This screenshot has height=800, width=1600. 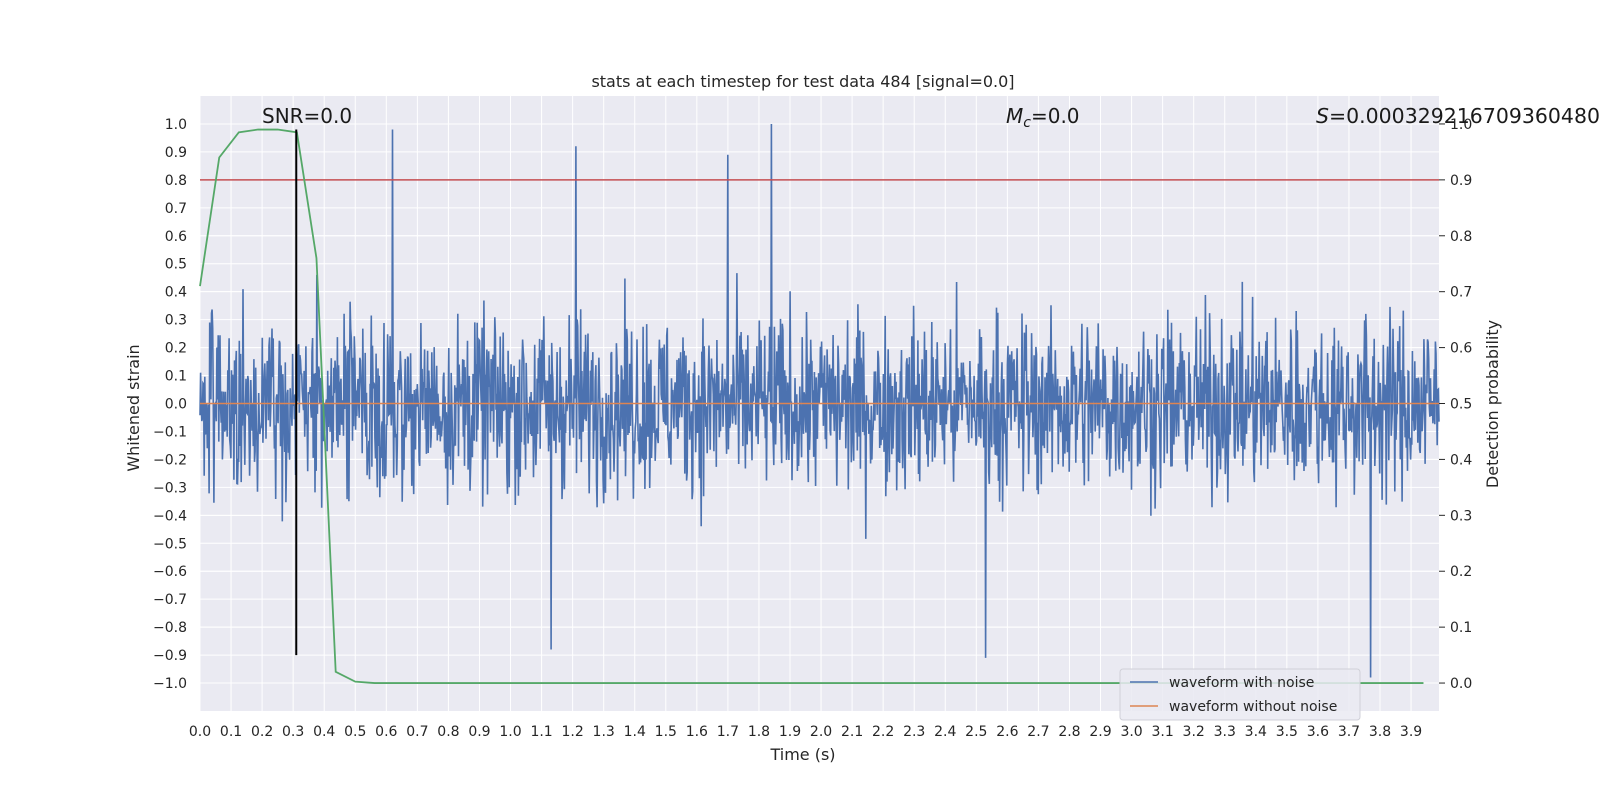 I want to click on y-axis-label: Whitened strain, so click(x=133, y=407).